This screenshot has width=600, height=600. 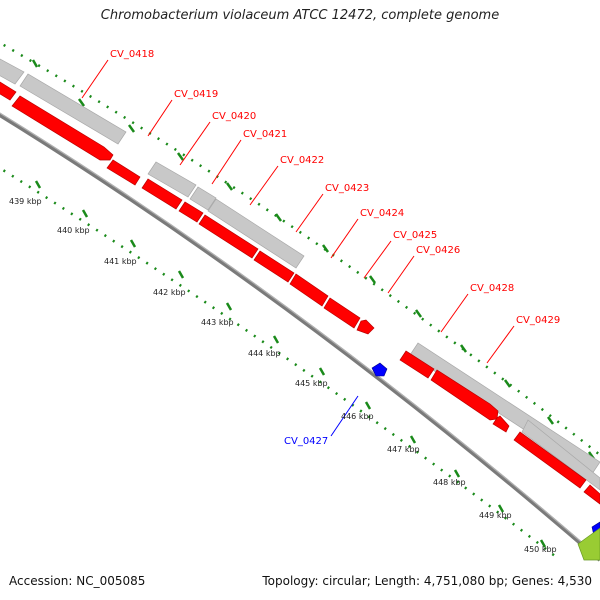 I want to click on gene-label-cv-0421: CV_0421, so click(x=265, y=134).